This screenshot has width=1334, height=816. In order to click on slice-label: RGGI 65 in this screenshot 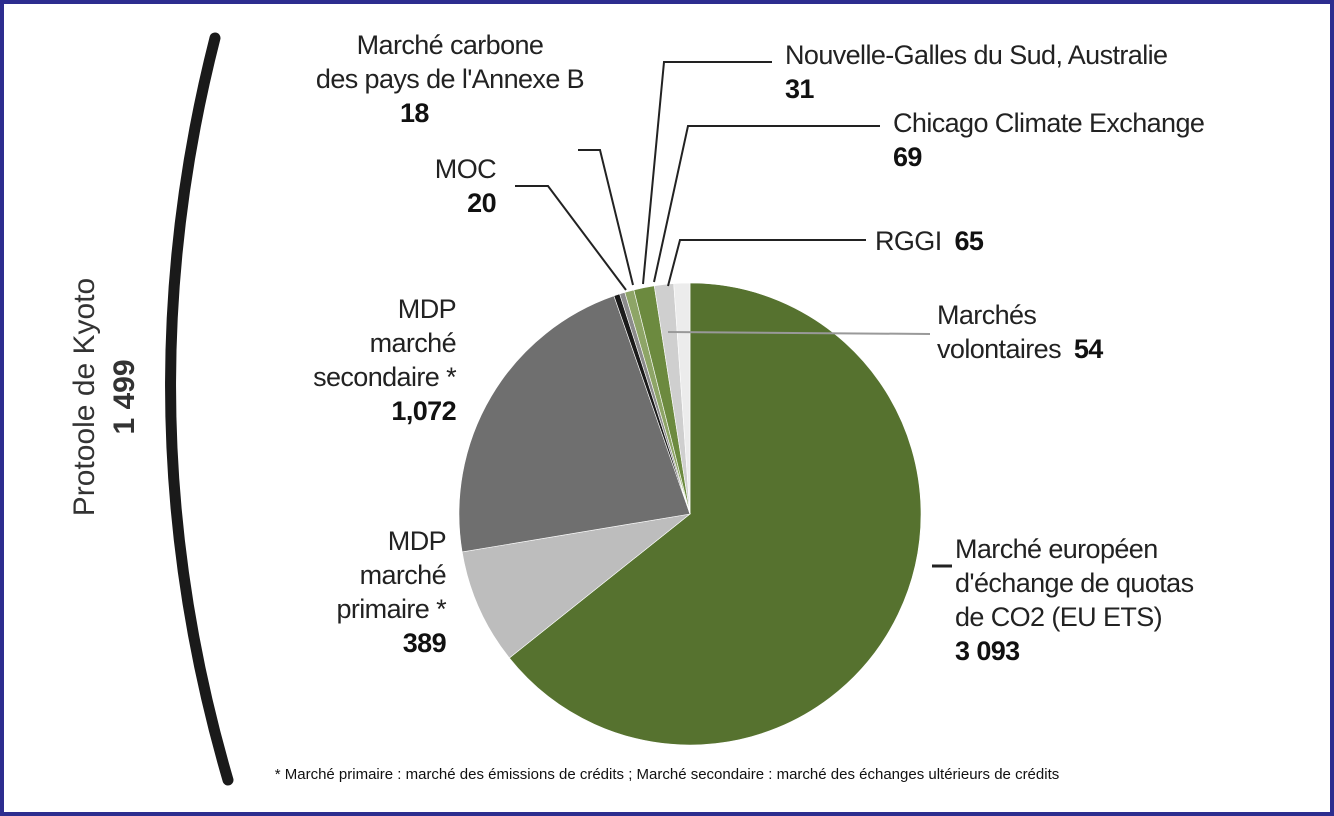, I will do `click(929, 241)`.